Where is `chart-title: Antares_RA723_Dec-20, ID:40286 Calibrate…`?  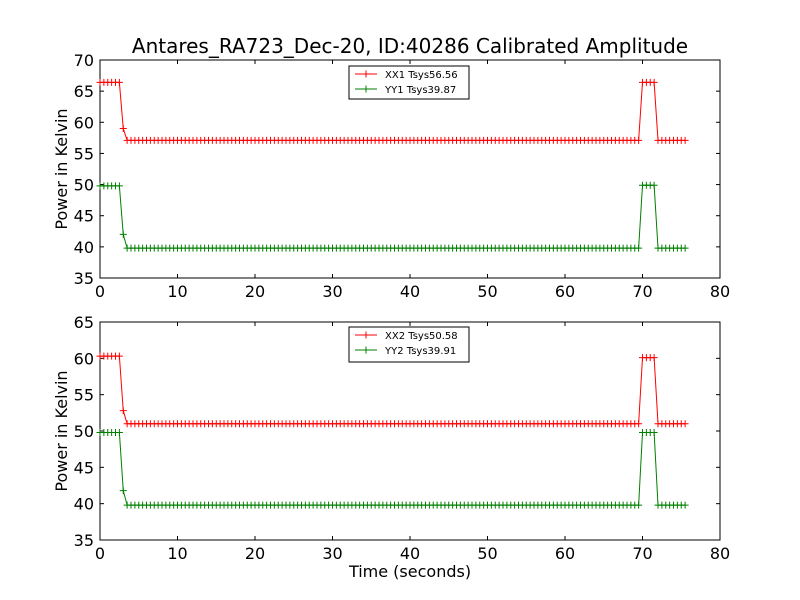
chart-title: Antares_RA723_Dec-20, ID:40286 Calibrate… is located at coordinates (410, 46).